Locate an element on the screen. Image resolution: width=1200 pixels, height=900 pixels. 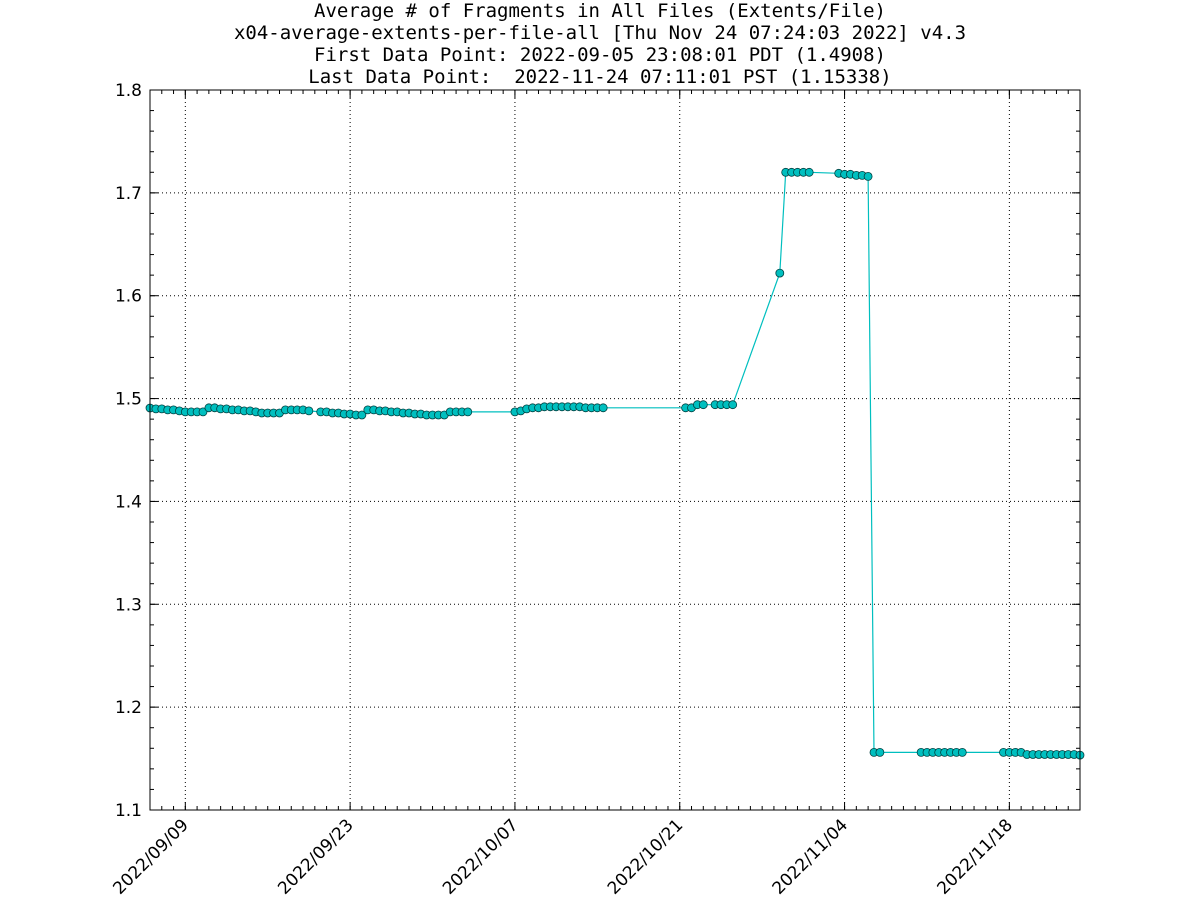
y-tick-labels: 1.1 1.2 1.3 1.4 1.5 1.6 1.7 1.8 is located at coordinates (128, 451).